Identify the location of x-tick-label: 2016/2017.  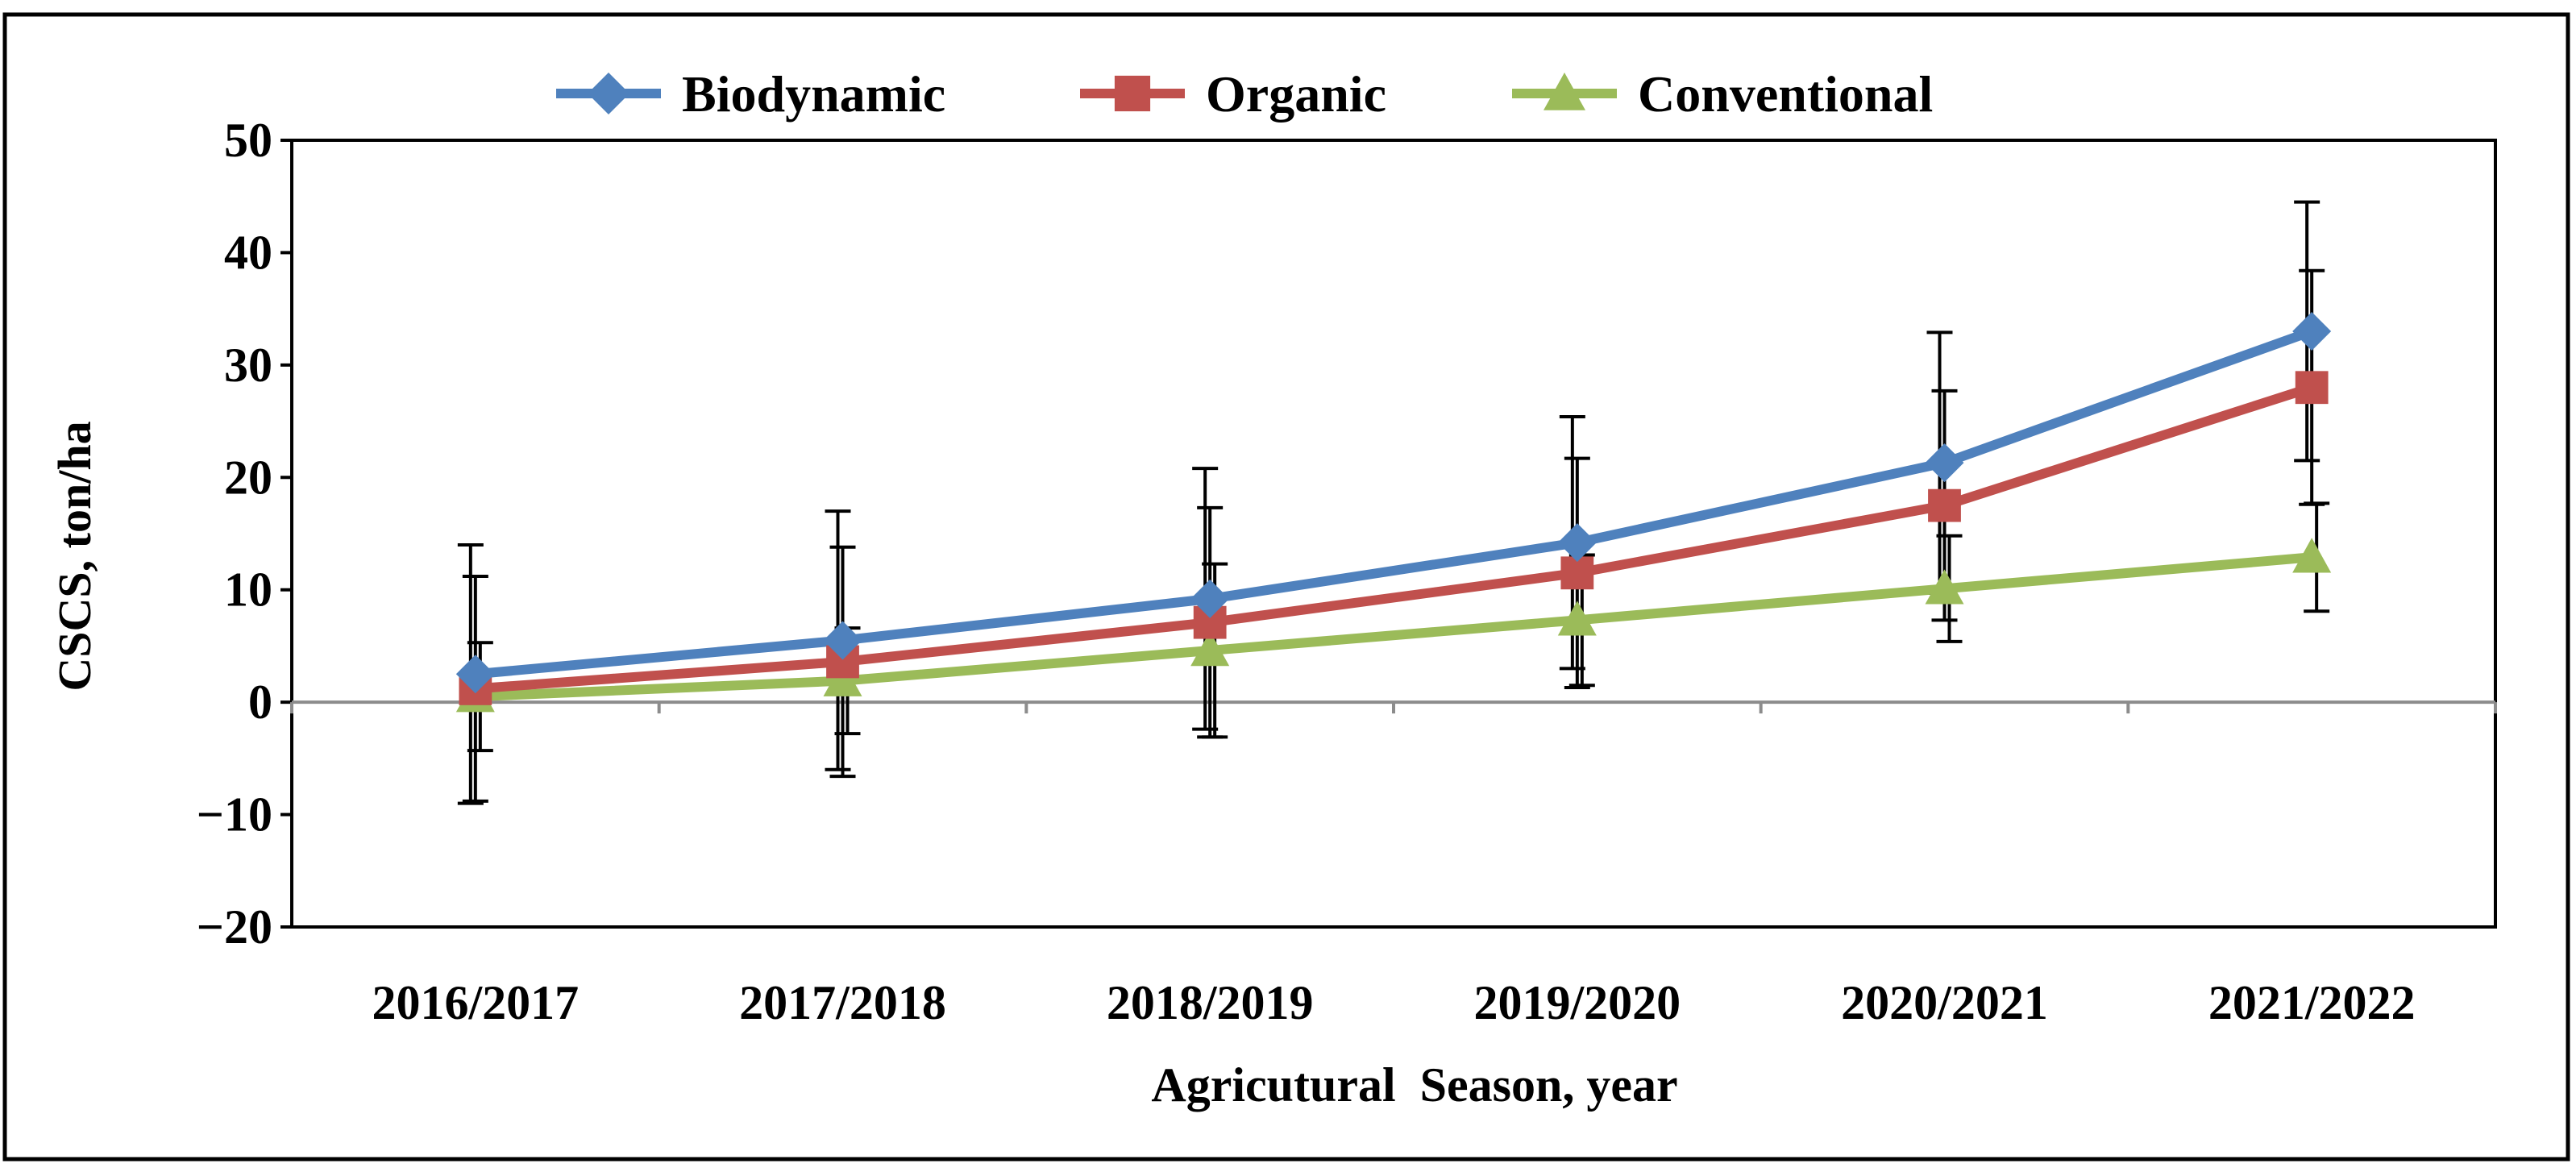
(475, 1002).